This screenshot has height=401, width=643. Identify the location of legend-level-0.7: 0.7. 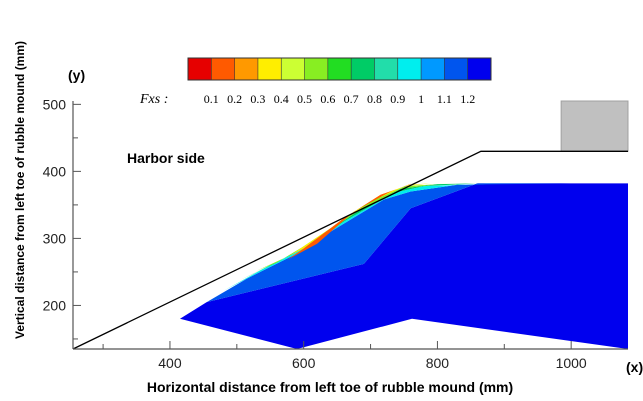
(351, 99).